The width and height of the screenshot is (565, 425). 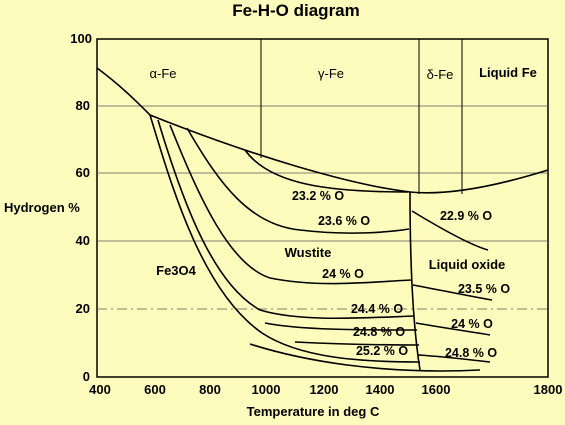 What do you see at coordinates (380, 389) in the screenshot?
I see `x-tick-label: 1400` at bounding box center [380, 389].